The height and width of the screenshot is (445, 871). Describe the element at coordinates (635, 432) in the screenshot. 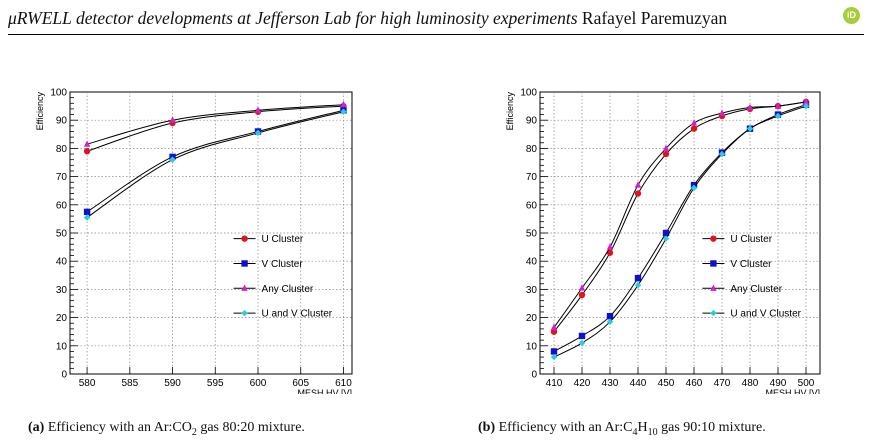

I see `caption-b-sub1: 4` at that location.